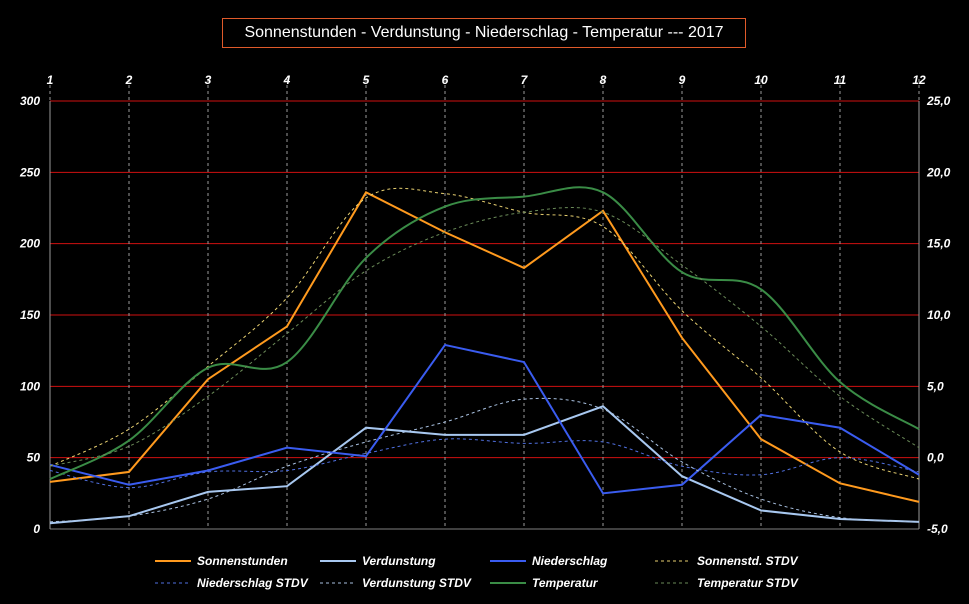  What do you see at coordinates (287, 80) in the screenshot?
I see `x-tick-label: 4` at bounding box center [287, 80].